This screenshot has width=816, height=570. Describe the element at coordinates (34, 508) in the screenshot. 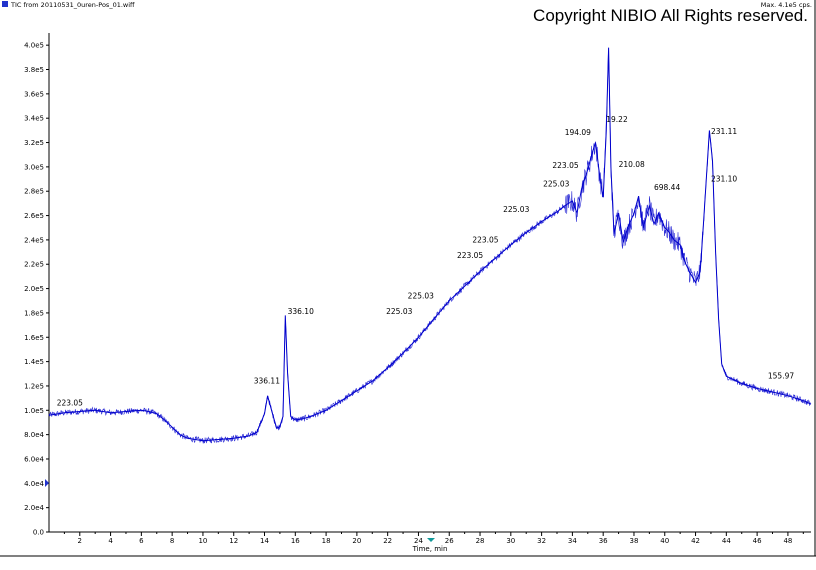

I see `y-tick-label: 2.0e4` at that location.